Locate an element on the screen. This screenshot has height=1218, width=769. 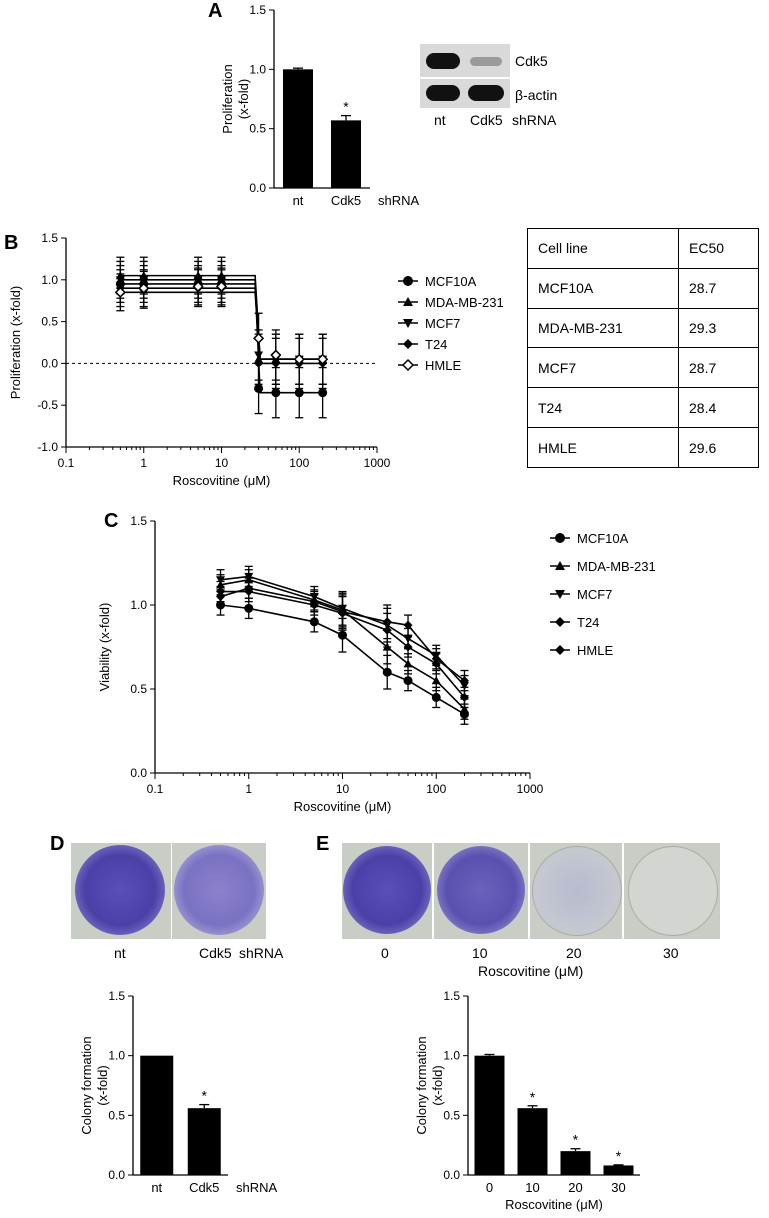
y-axis-label: Viability (x-fold) is located at coordinates (104, 647).